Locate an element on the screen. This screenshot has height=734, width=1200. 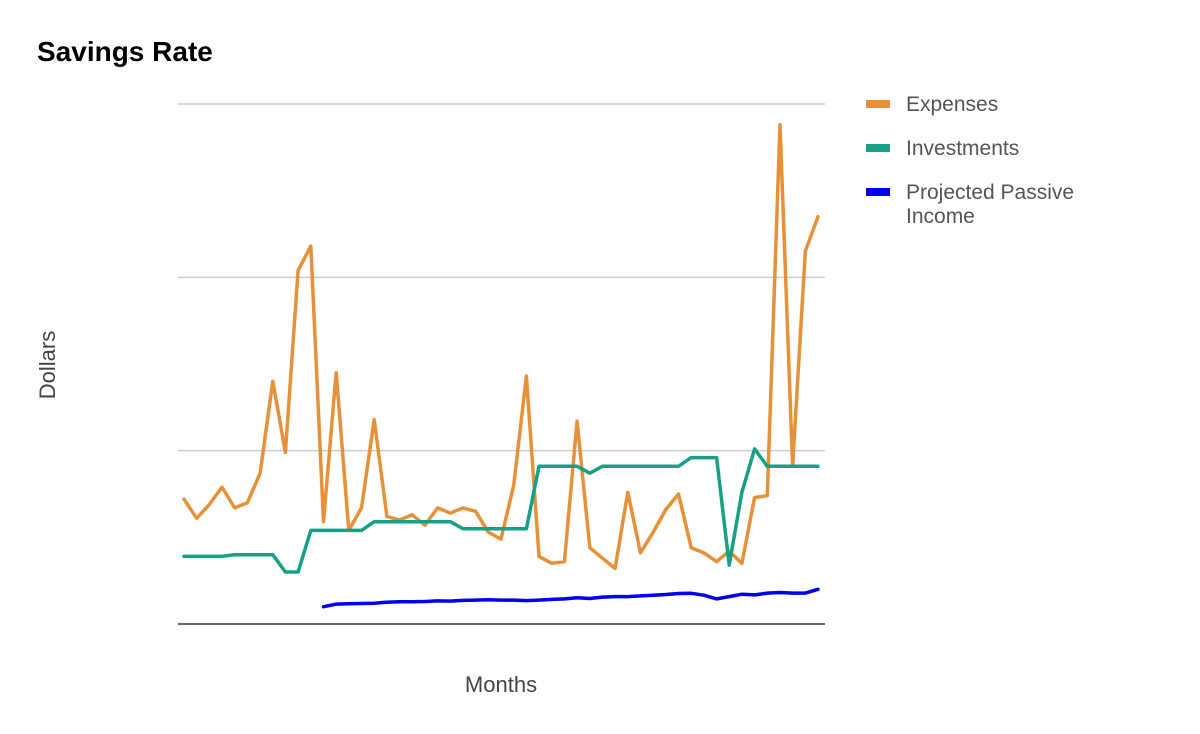
legend-item-expenses: Expenses is located at coordinates (932, 104).